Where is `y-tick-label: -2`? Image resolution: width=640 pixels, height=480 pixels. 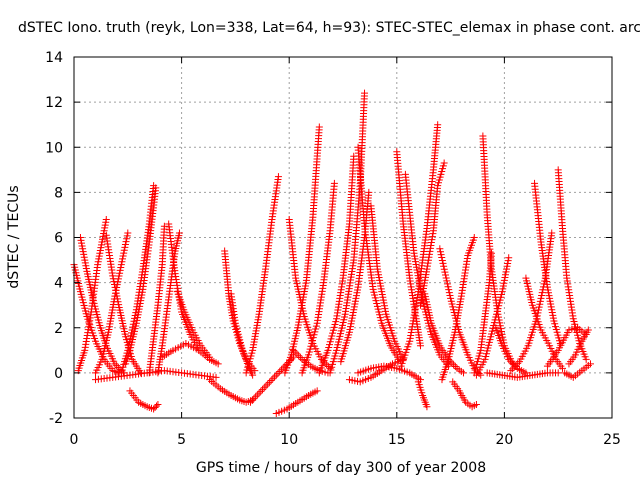
y-tick-label: -2 is located at coordinates (56, 419).